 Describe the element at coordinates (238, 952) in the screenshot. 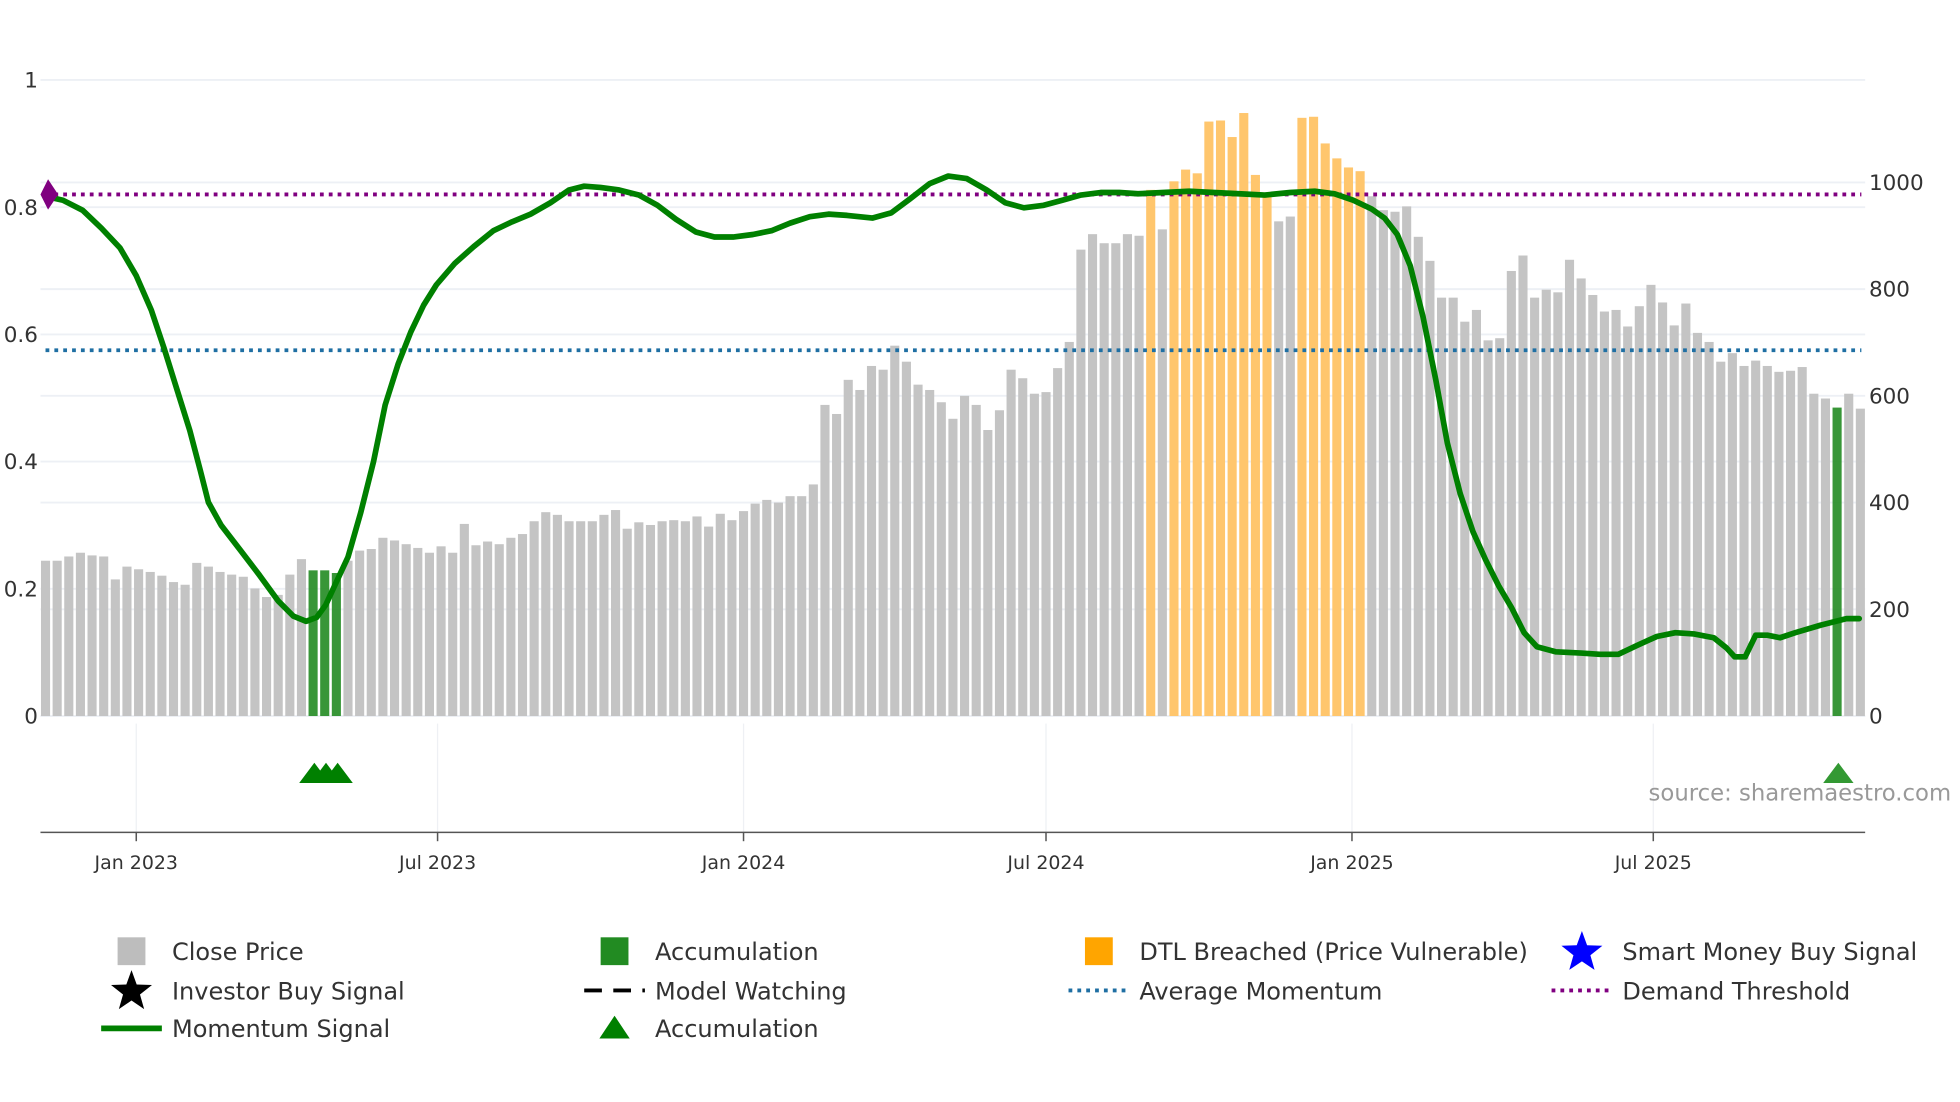

I see `legend-label: Close Price` at that location.